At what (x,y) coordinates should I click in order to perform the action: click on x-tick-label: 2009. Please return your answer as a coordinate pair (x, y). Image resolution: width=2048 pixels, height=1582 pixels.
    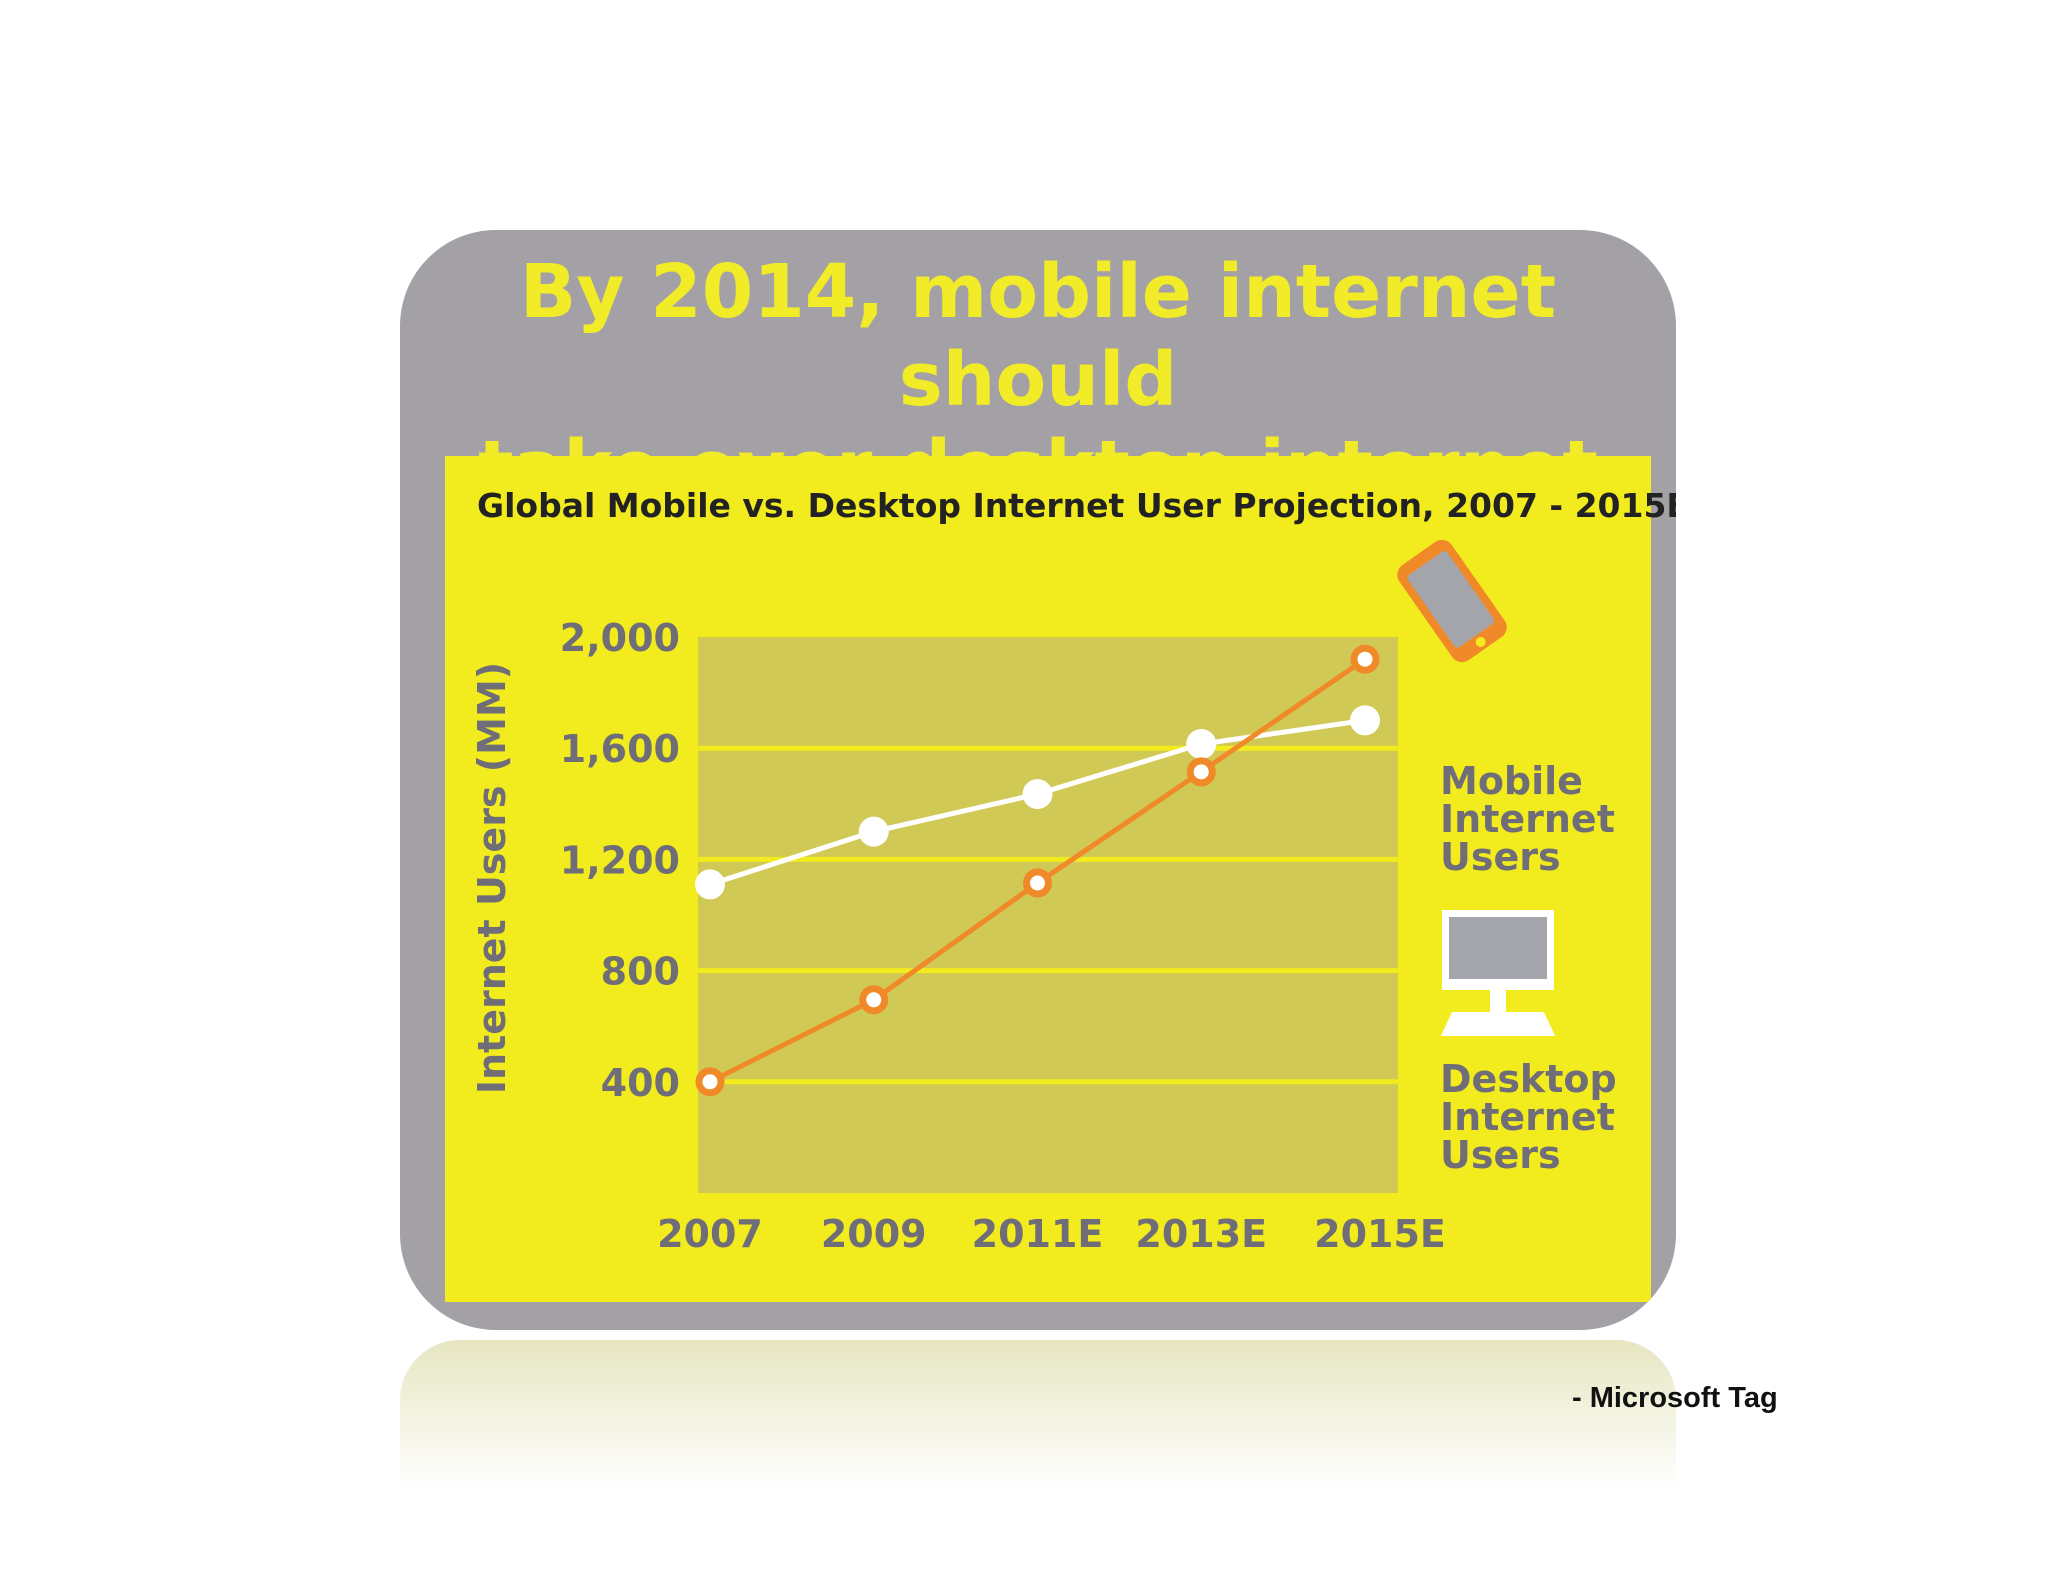
    Looking at the image, I should click on (874, 1234).